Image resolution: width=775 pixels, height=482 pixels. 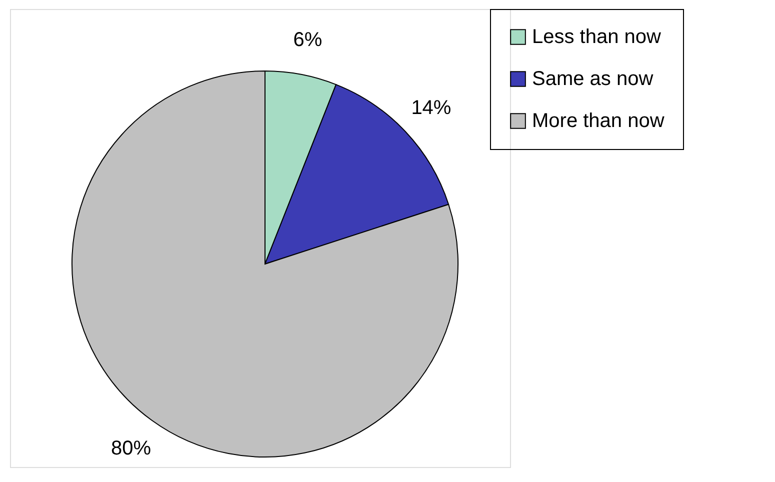 What do you see at coordinates (593, 79) in the screenshot?
I see `legend-label: Same as now` at bounding box center [593, 79].